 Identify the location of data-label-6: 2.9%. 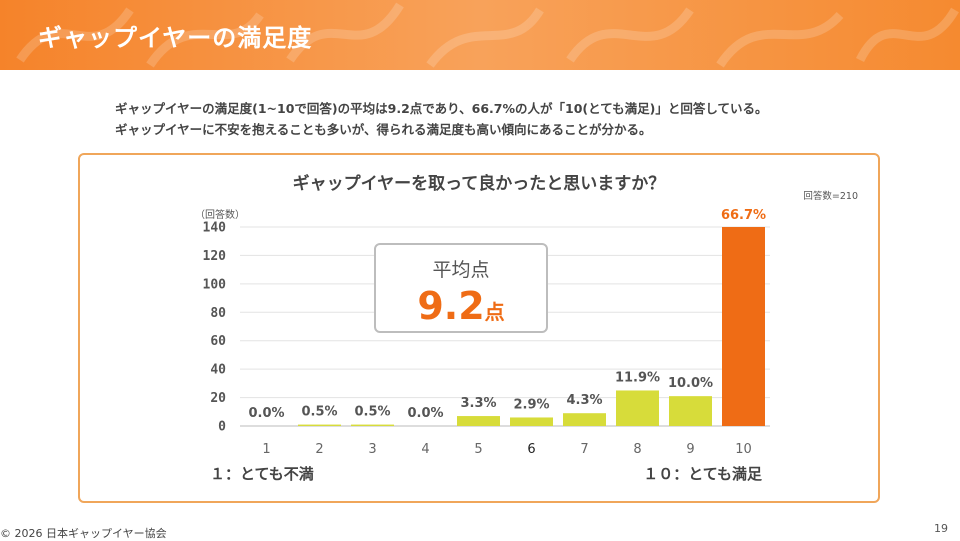
(531, 404).